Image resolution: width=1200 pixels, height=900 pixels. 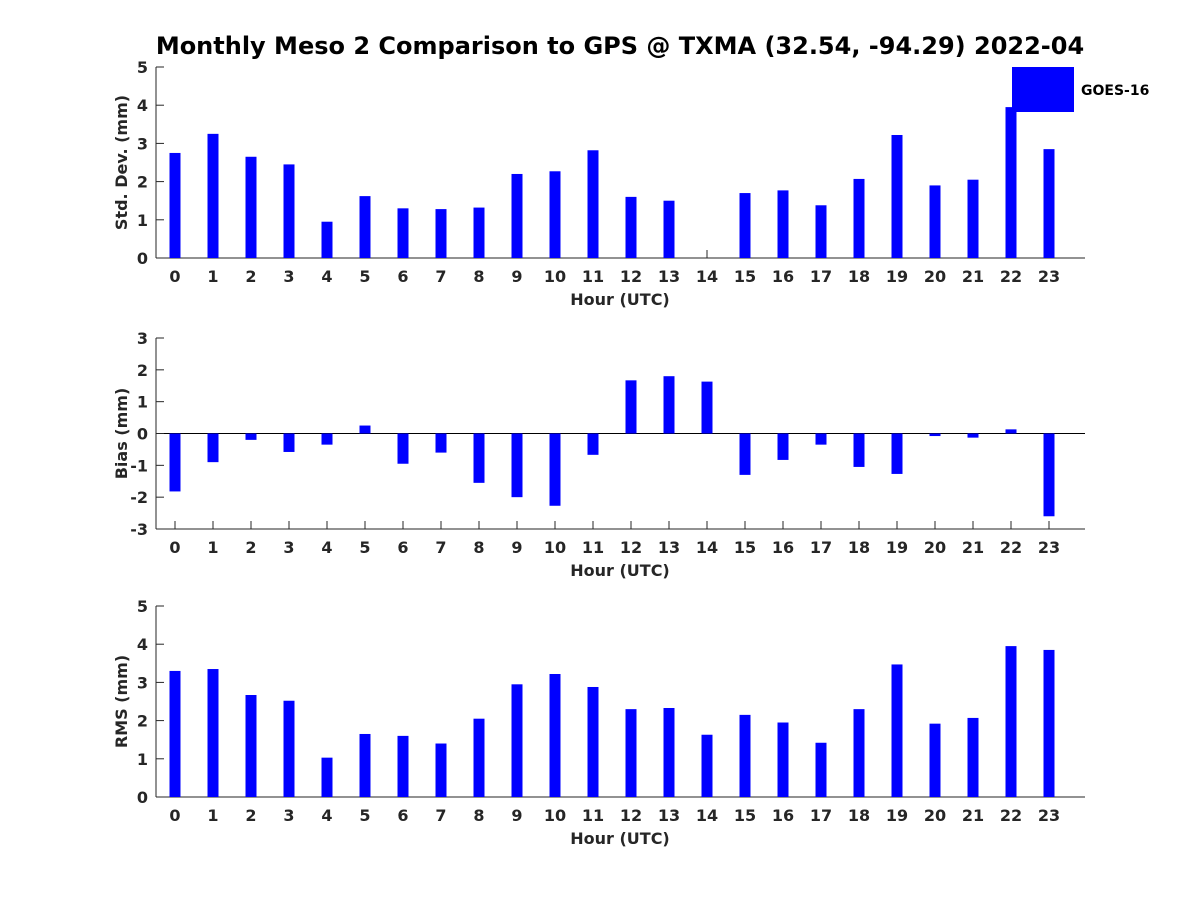 What do you see at coordinates (121, 162) in the screenshot?
I see `y-axis-label: Std. Dev. (mm)` at bounding box center [121, 162].